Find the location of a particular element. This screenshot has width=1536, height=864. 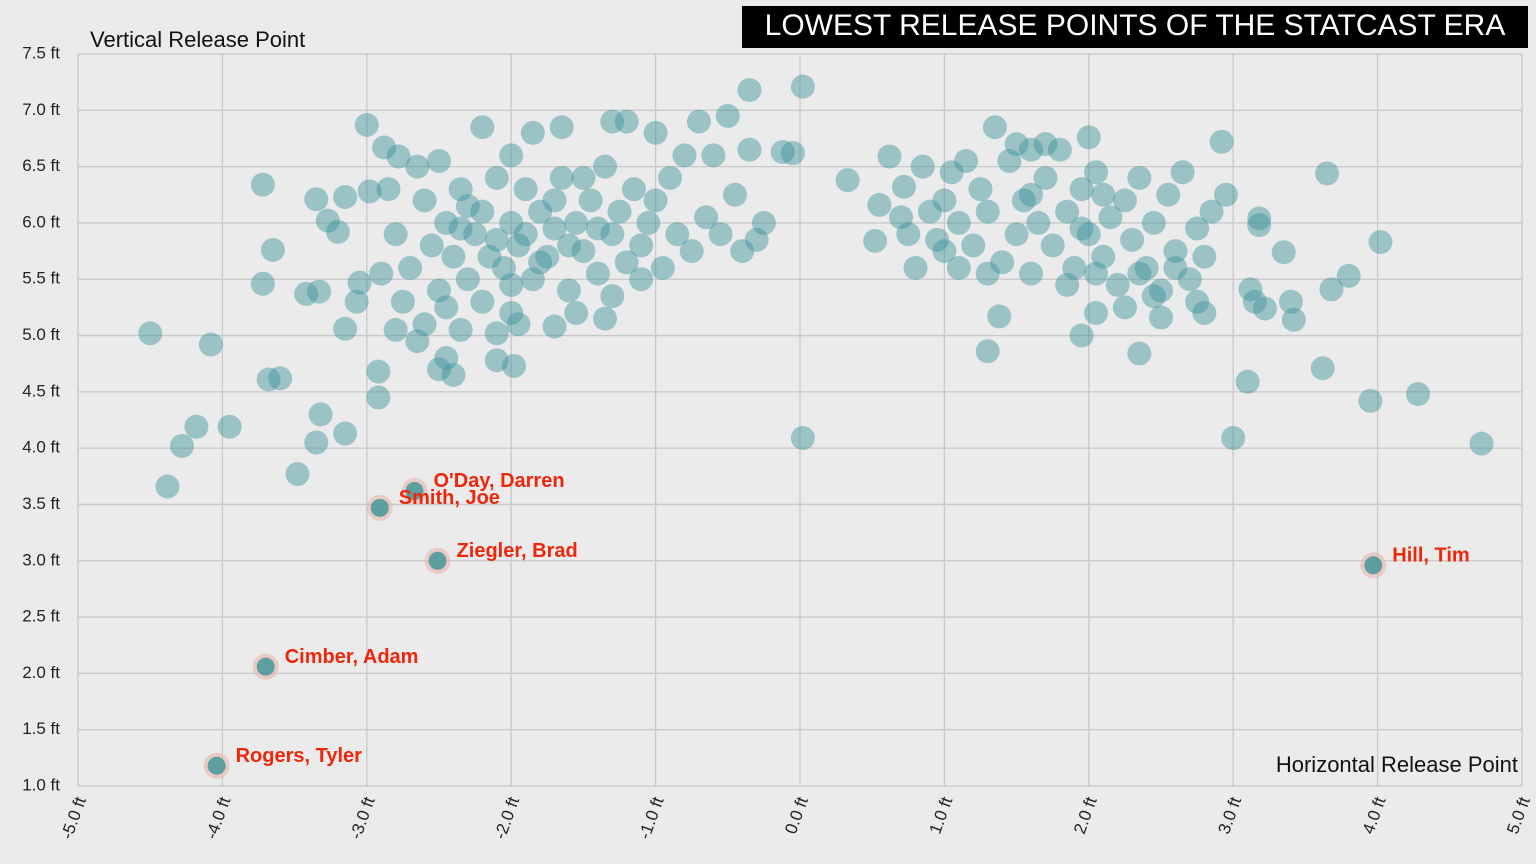

y-tick-label: 4.5 ft is located at coordinates (41, 390).